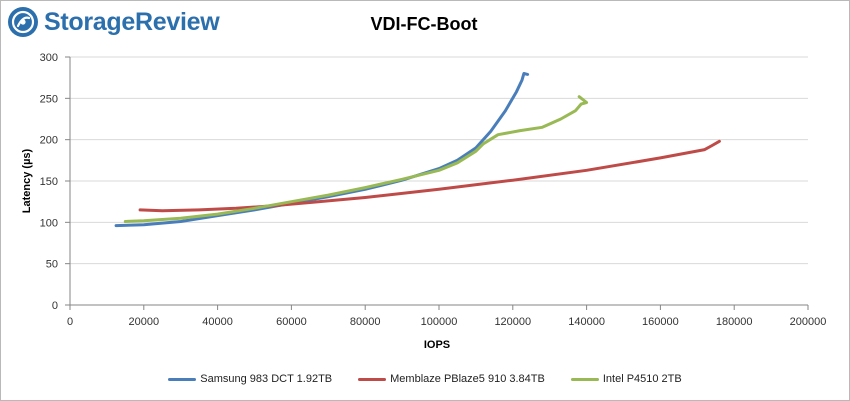 The width and height of the screenshot is (850, 401). What do you see at coordinates (660, 322) in the screenshot?
I see `x-tick-label: 160000` at bounding box center [660, 322].